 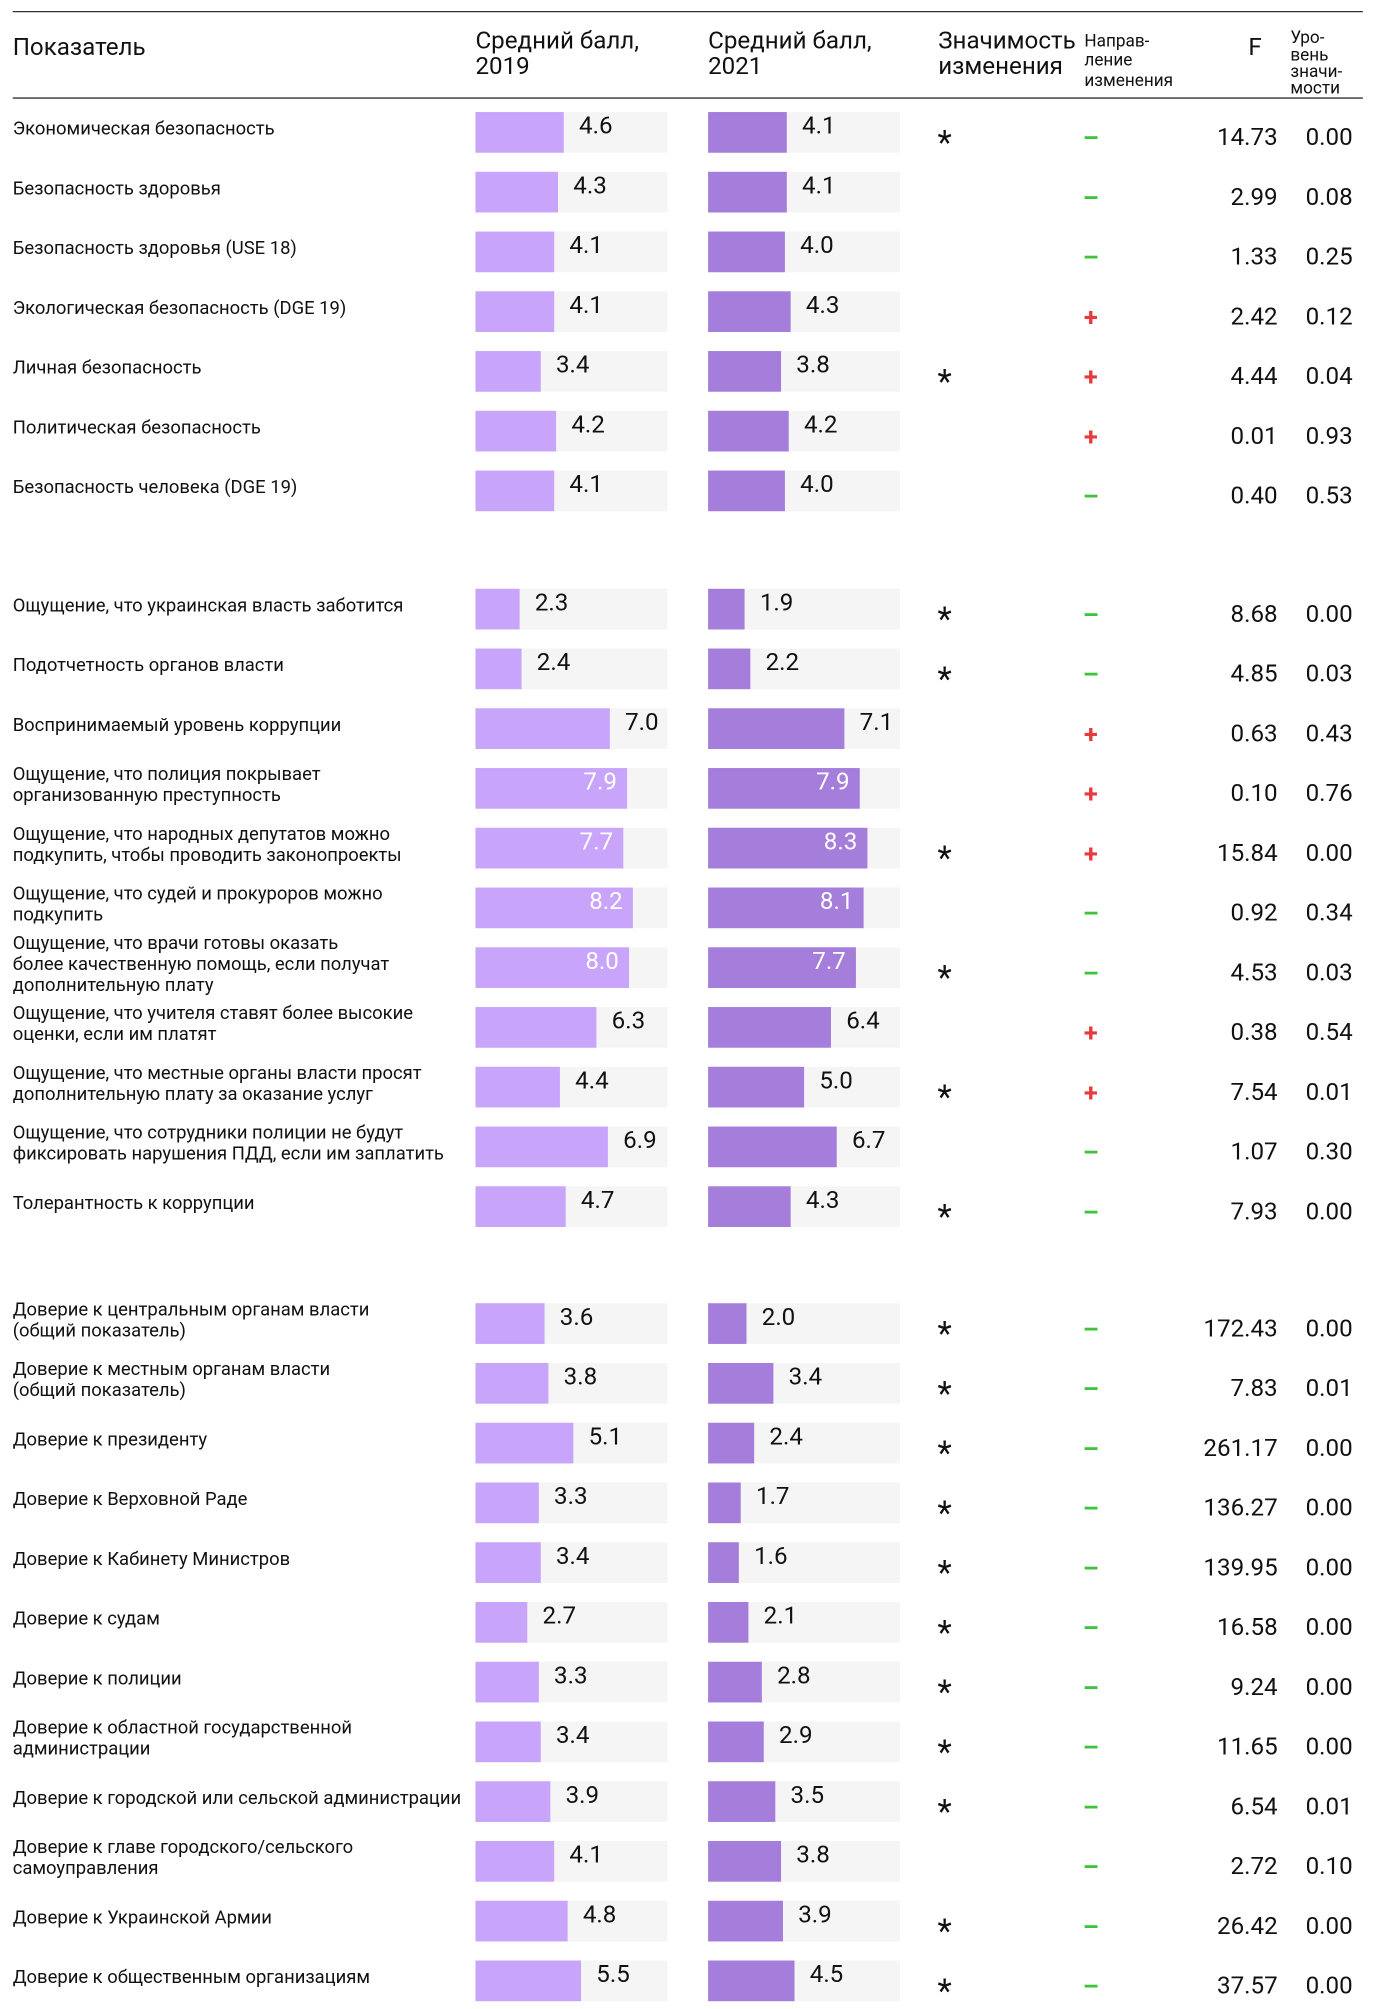 What do you see at coordinates (1254, 1211) in the screenshot?
I see `f-value: 7.93` at bounding box center [1254, 1211].